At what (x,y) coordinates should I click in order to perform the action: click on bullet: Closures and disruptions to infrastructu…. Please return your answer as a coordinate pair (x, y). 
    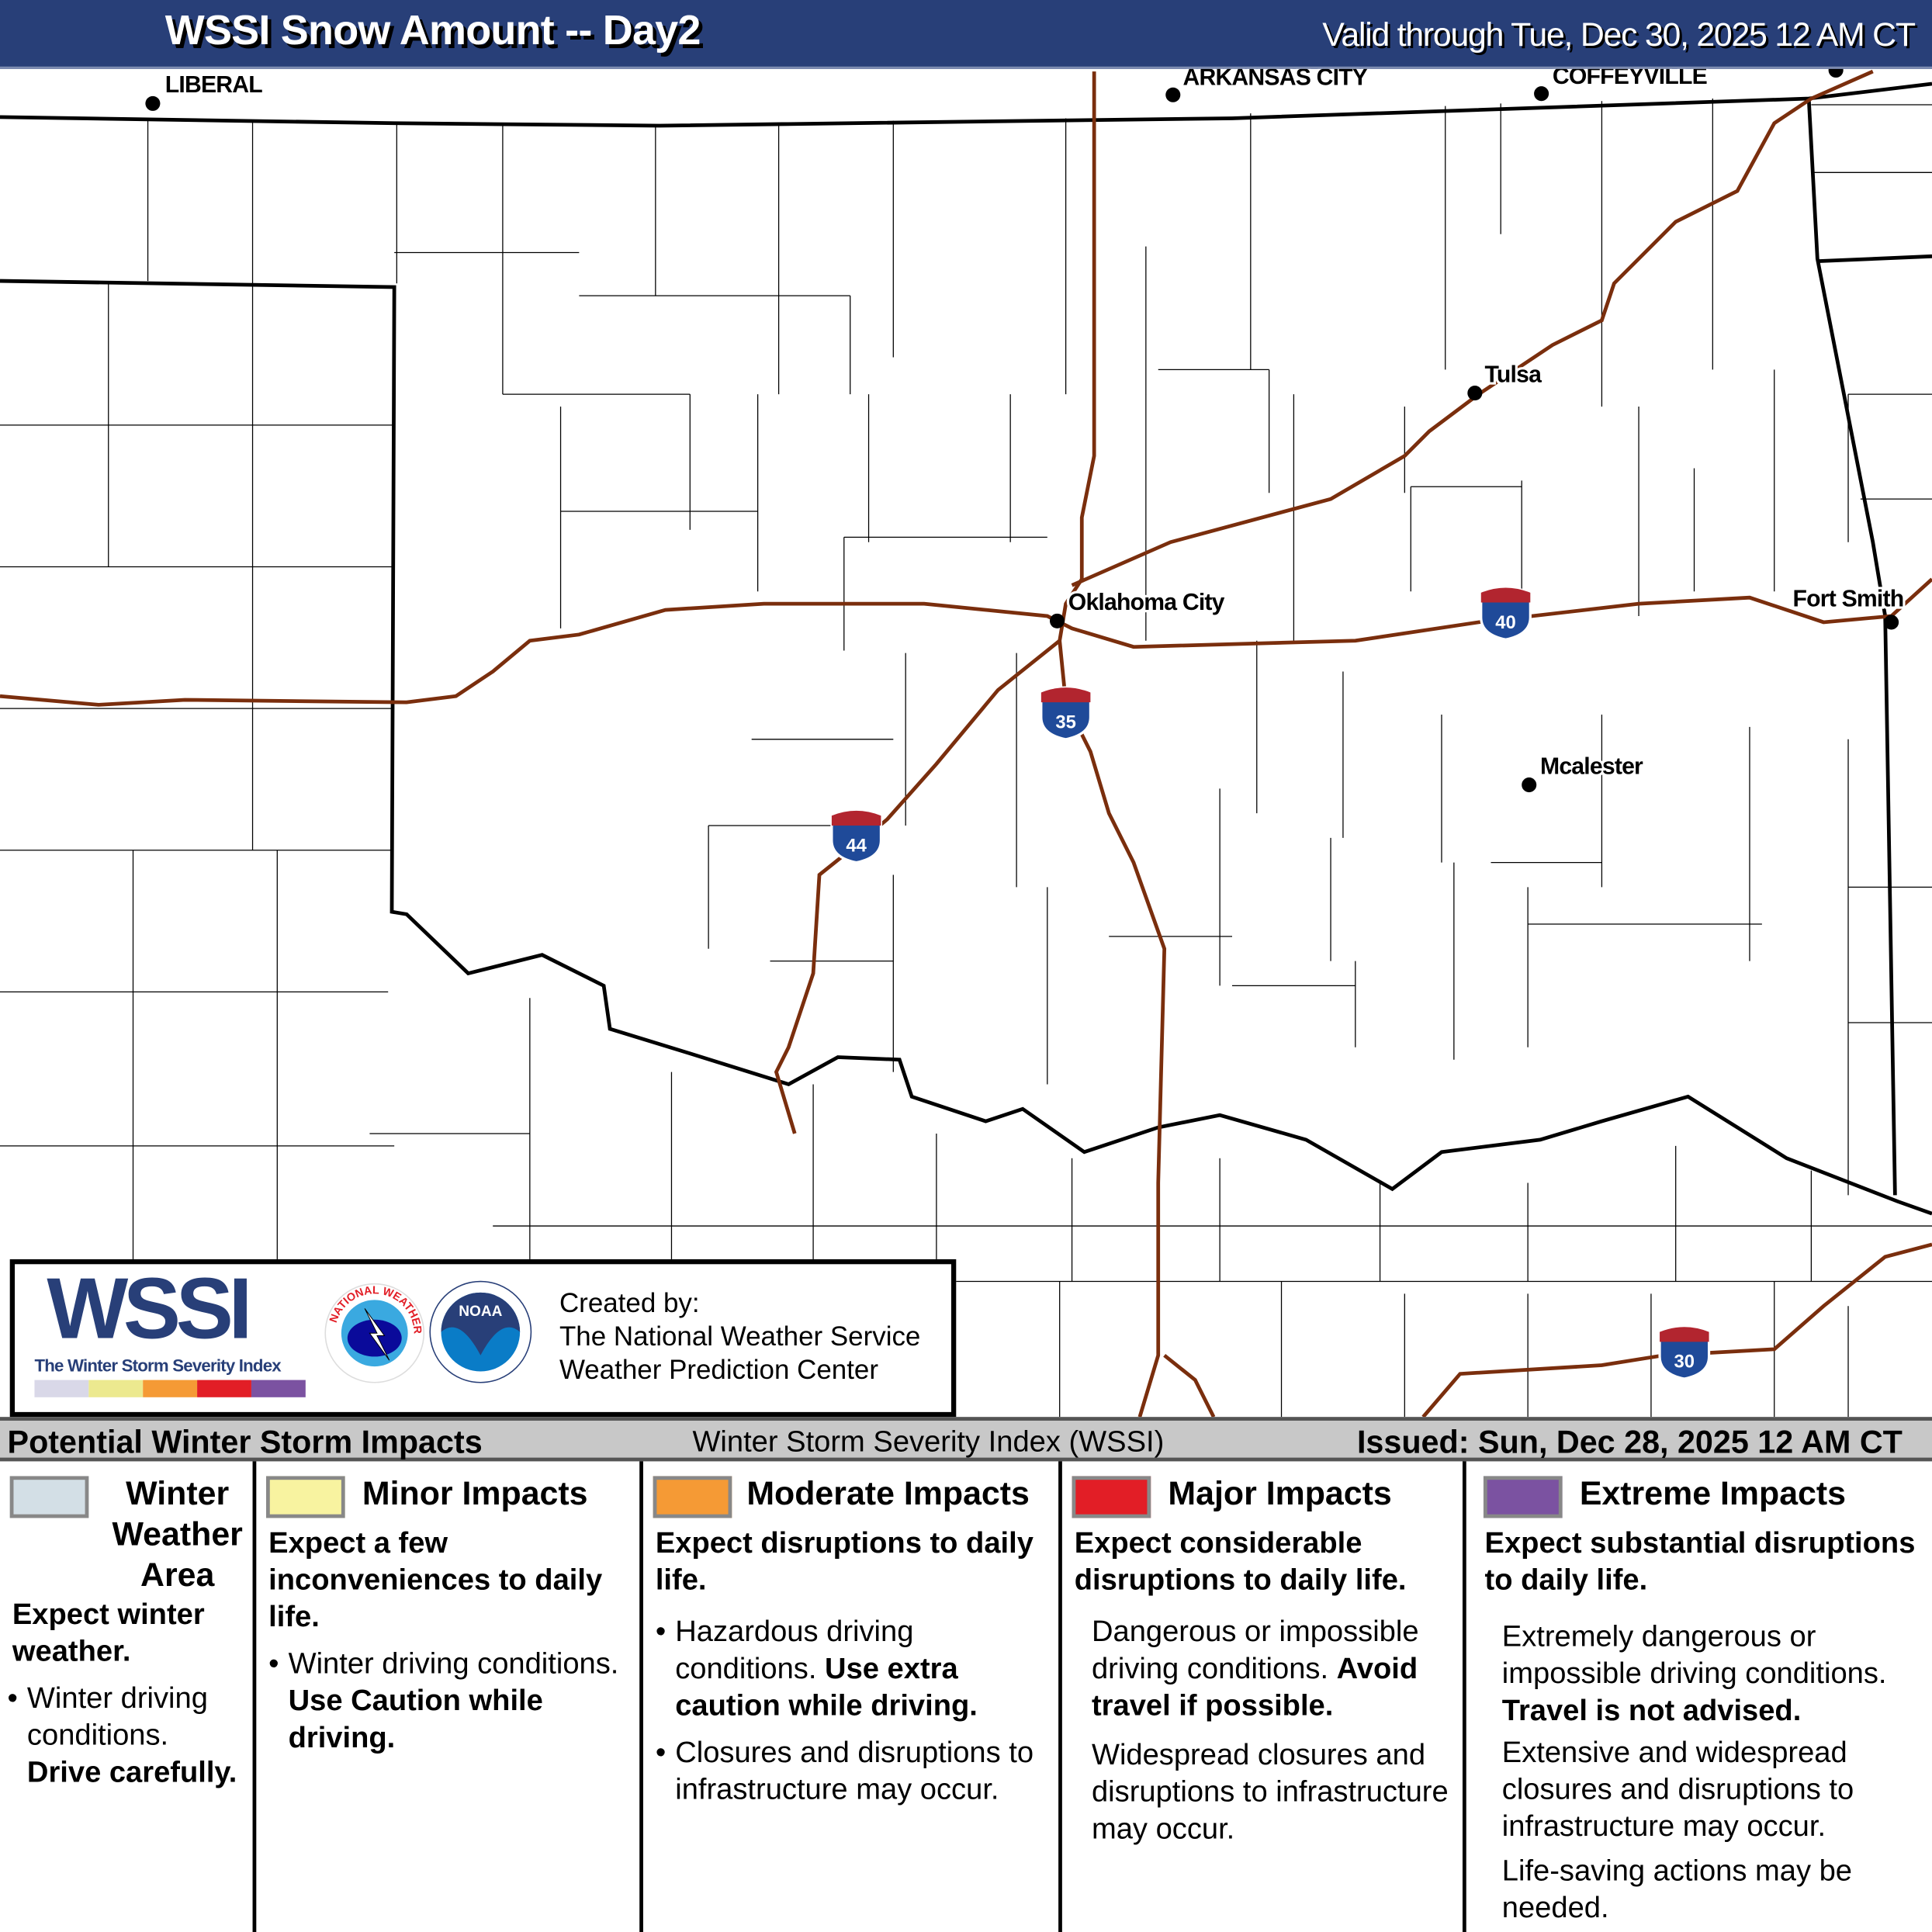
    Looking at the image, I should click on (853, 1772).